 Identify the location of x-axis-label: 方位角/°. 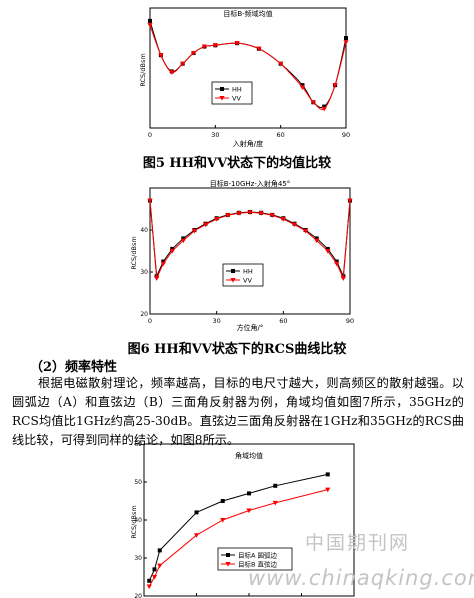
(250, 327).